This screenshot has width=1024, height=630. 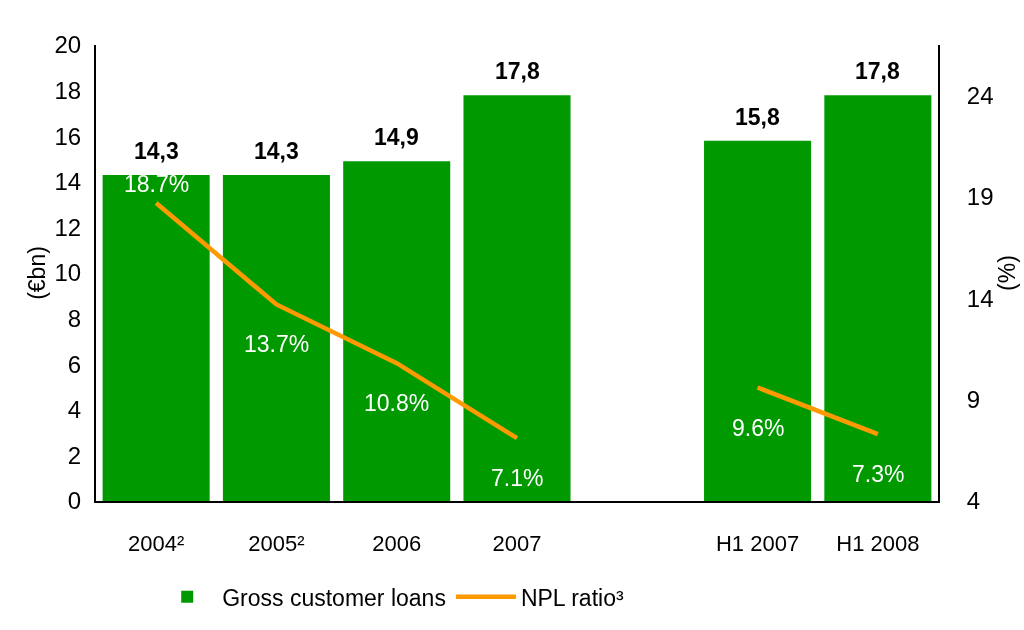 What do you see at coordinates (334, 597) in the screenshot?
I see `legend-label: Gross customer loans` at bounding box center [334, 597].